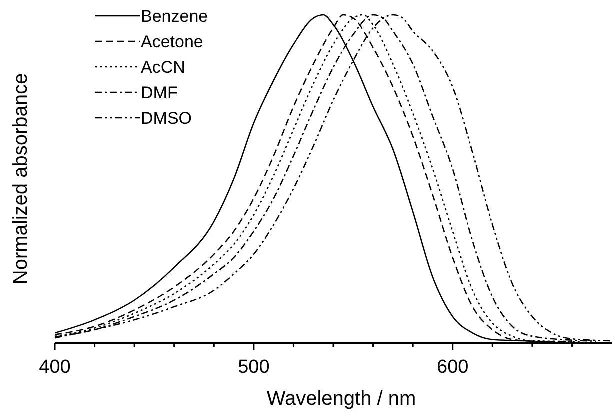 This screenshot has width=615, height=416. What do you see at coordinates (341, 399) in the screenshot?
I see `x-axis-title: Wavelength / nm` at bounding box center [341, 399].